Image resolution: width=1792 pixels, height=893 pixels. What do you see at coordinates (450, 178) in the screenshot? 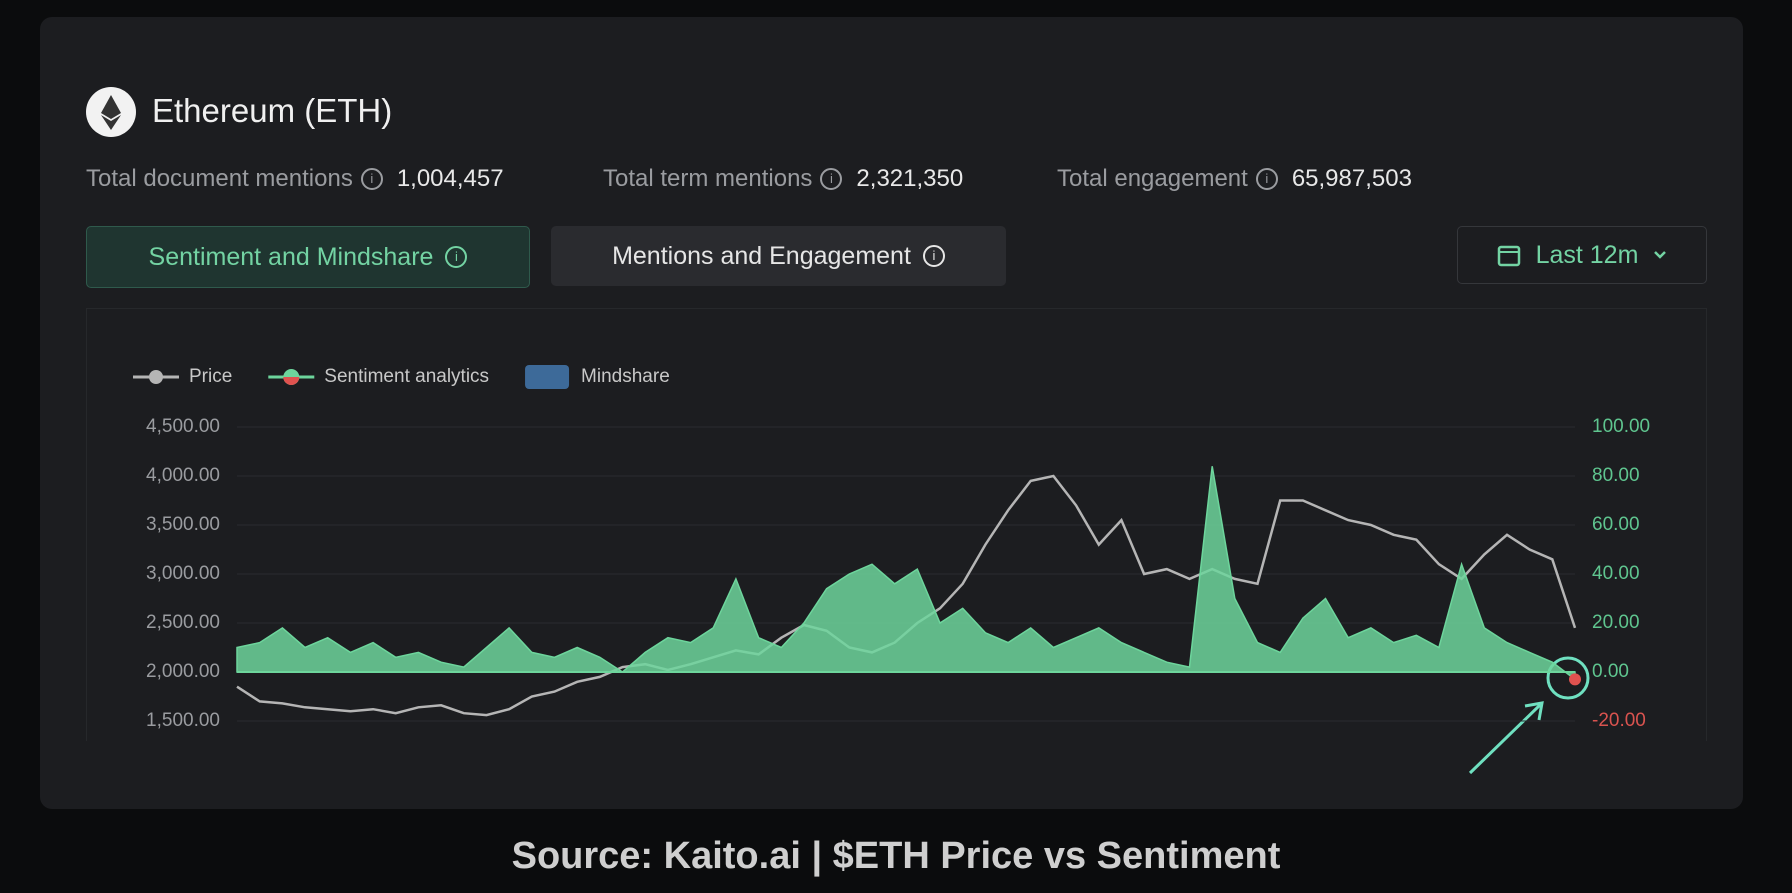
I see `stat-value: 1,004,457` at bounding box center [450, 178].